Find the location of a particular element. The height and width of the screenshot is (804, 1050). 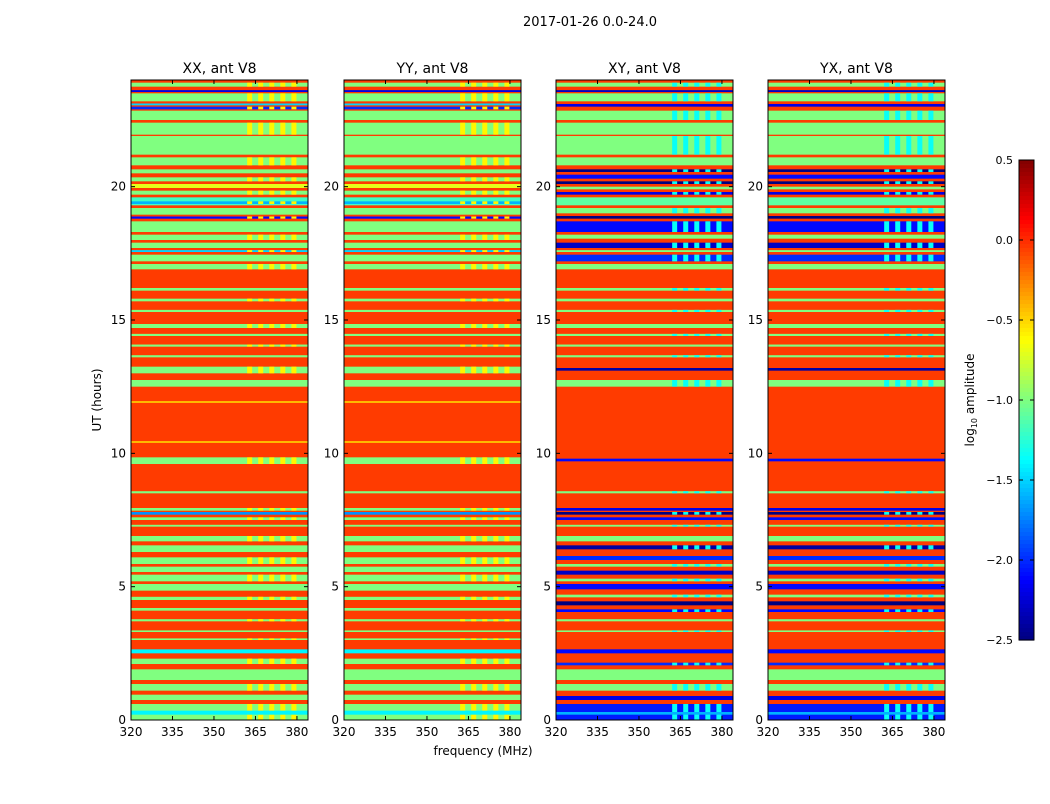

y-tick-label: 20 is located at coordinates (331, 187).